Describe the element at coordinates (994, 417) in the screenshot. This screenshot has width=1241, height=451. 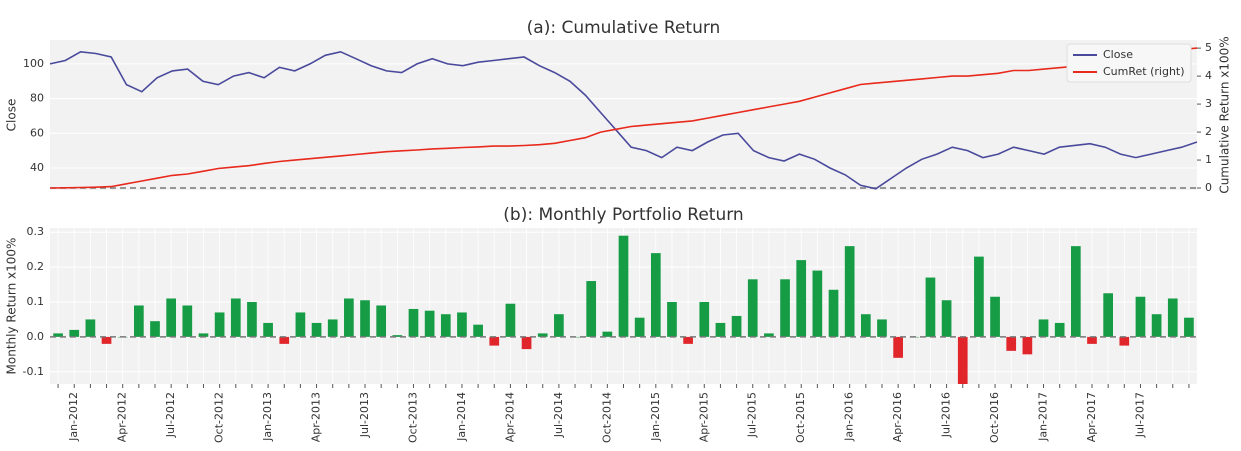
I see `x-tick-label: Oct-2016` at that location.